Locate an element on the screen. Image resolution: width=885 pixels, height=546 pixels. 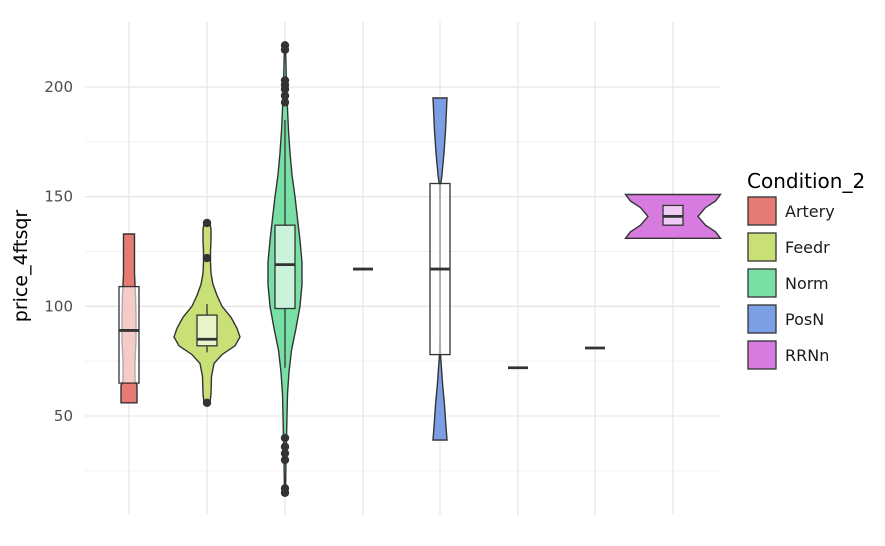
violin-group-feedr is located at coordinates (207, 313).